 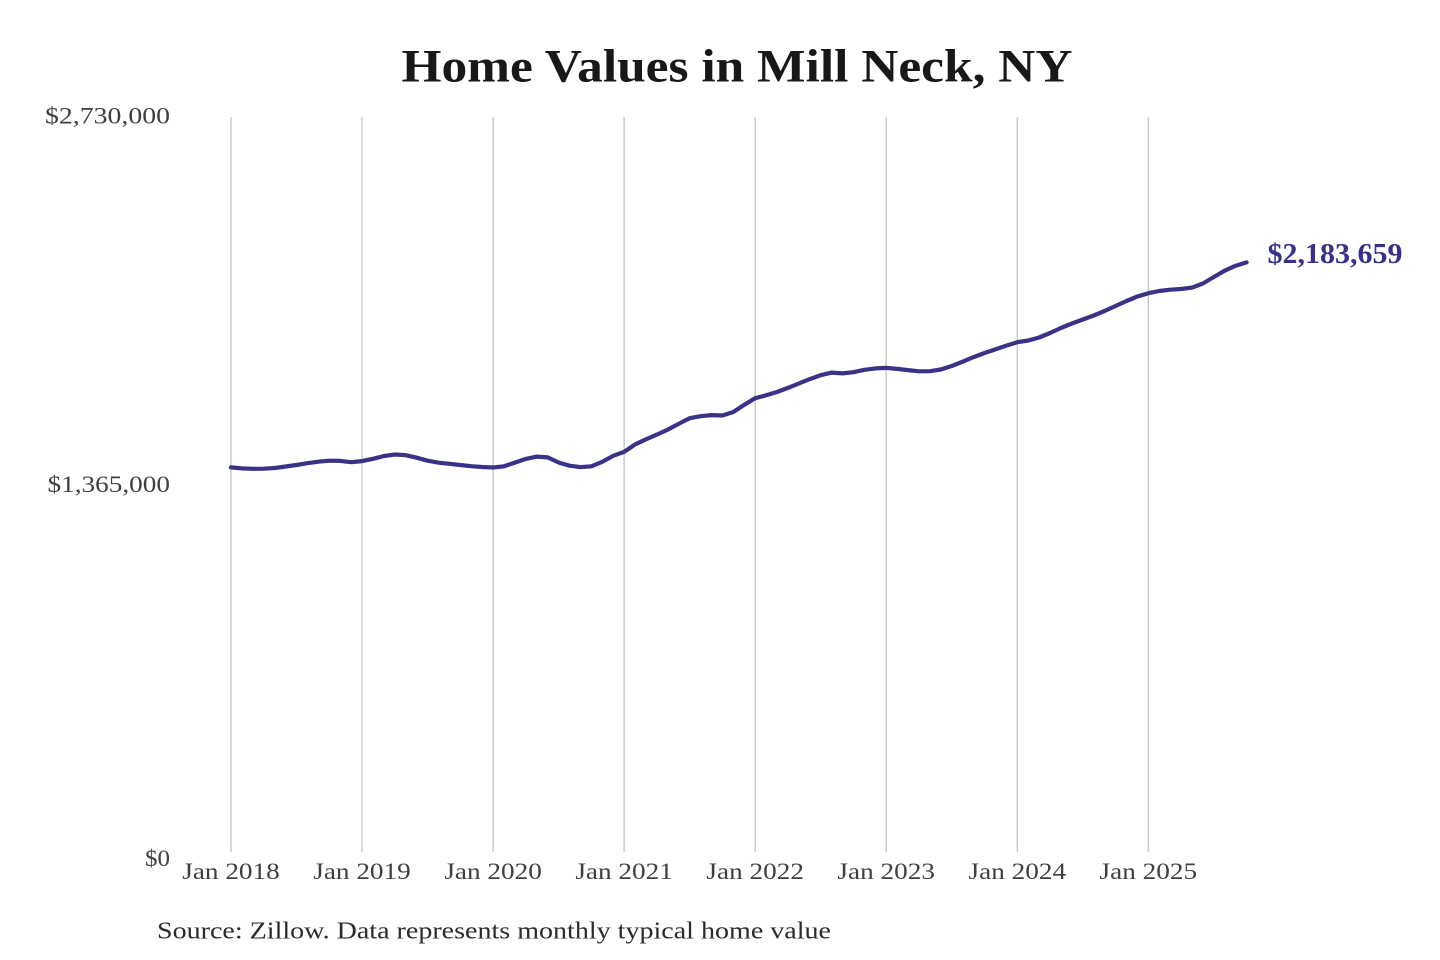 I want to click on svg-text: Jan 2021, so click(x=624, y=872).